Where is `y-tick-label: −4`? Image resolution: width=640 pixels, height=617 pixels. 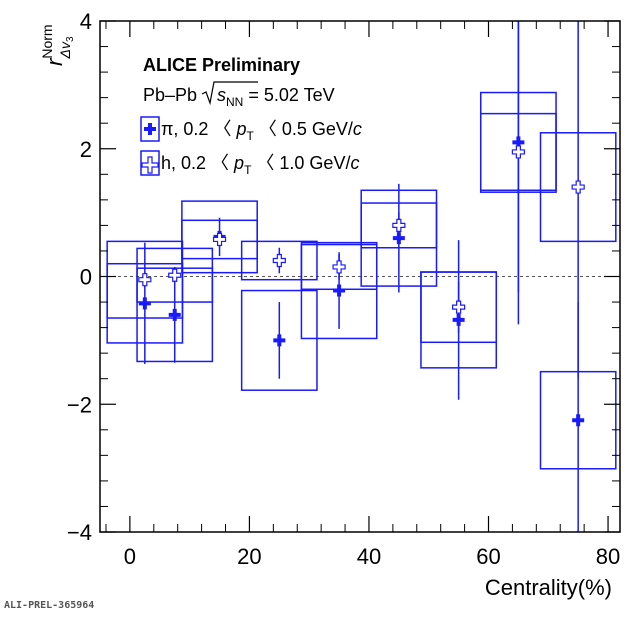 y-tick-label: −4 is located at coordinates (79, 532).